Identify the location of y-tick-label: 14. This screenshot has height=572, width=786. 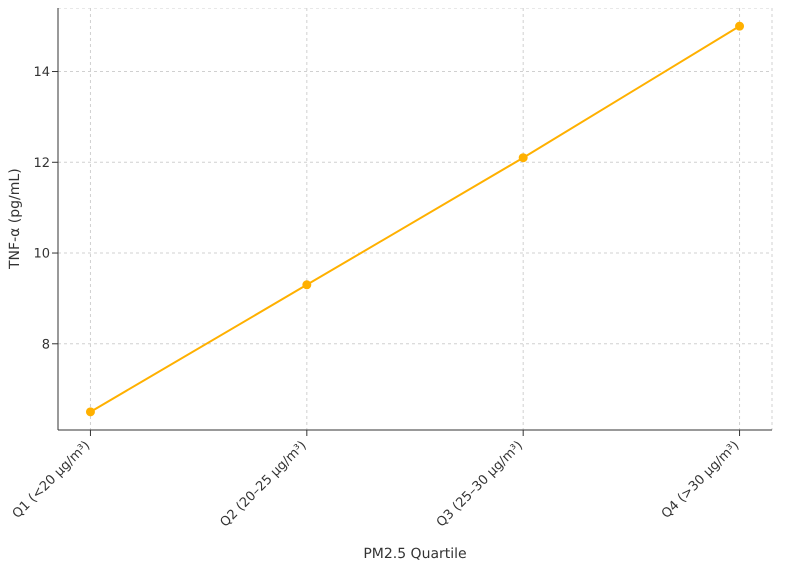
(41, 72).